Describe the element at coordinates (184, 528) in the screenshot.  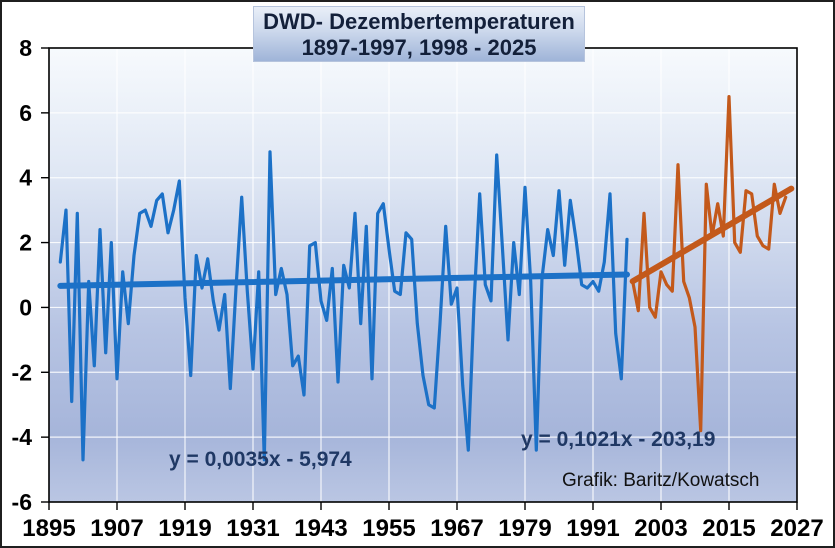
I see `x-tick-label: 1919` at that location.